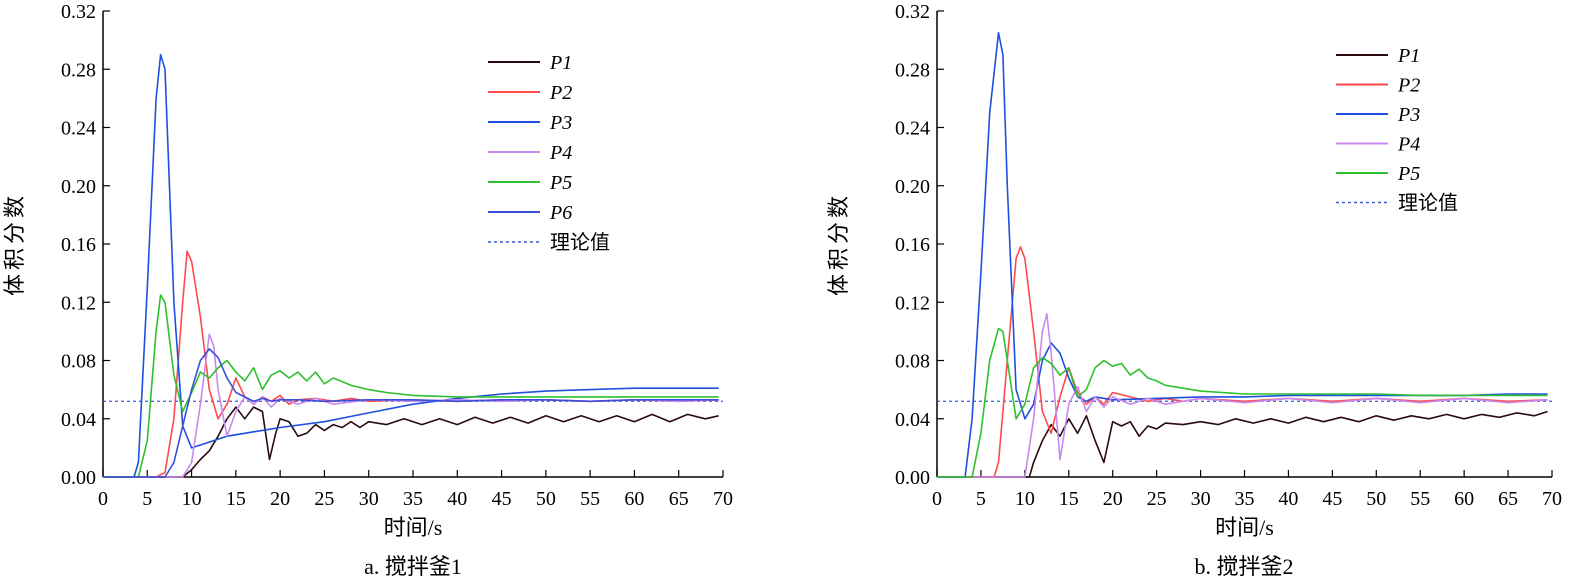 This screenshot has width=1571, height=582. What do you see at coordinates (560, 213) in the screenshot?
I see `legend-label-p6: P6` at bounding box center [560, 213].